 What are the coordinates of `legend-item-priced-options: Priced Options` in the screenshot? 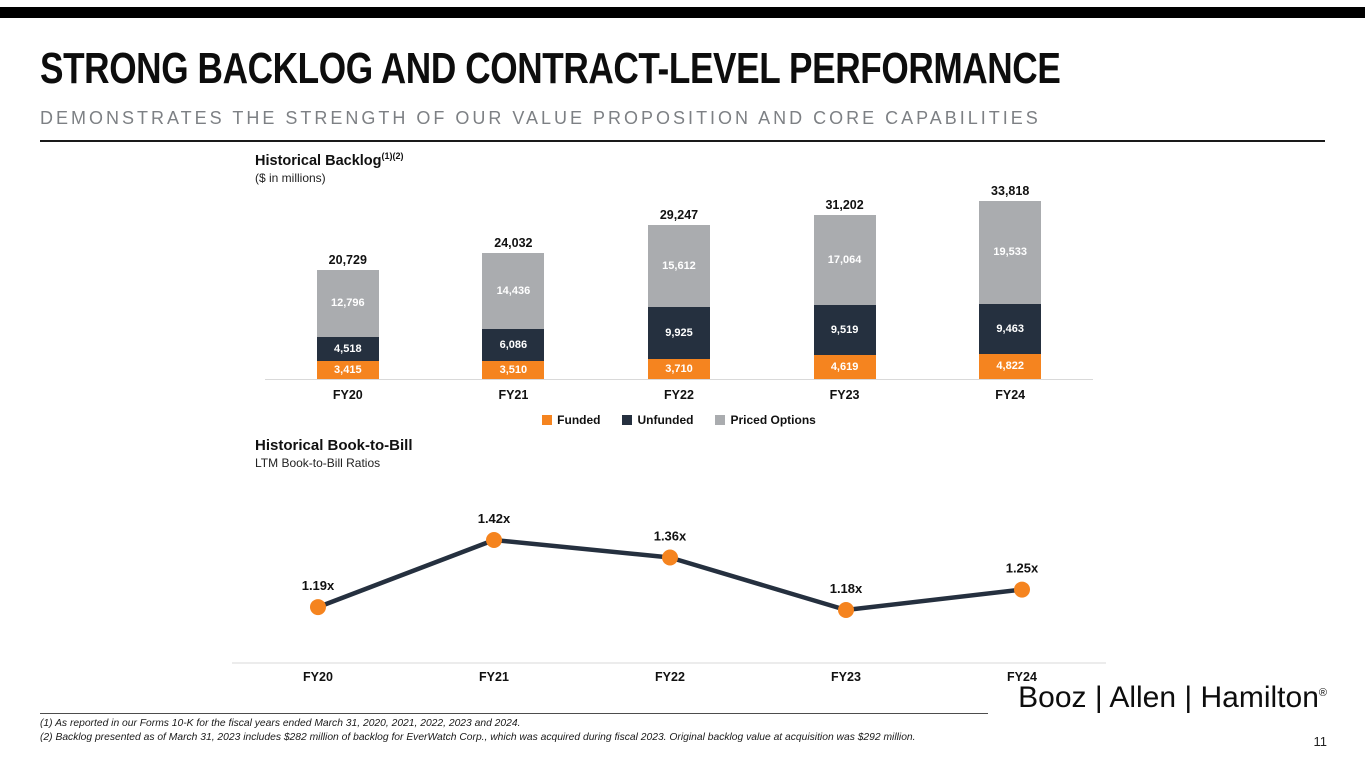 It's located at (765, 420).